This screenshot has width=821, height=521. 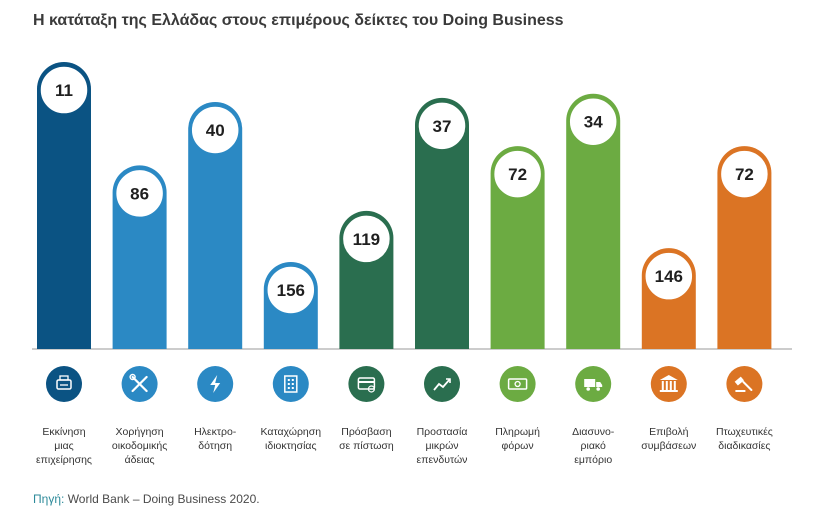 I want to click on lightning-icon, so click(x=215, y=384).